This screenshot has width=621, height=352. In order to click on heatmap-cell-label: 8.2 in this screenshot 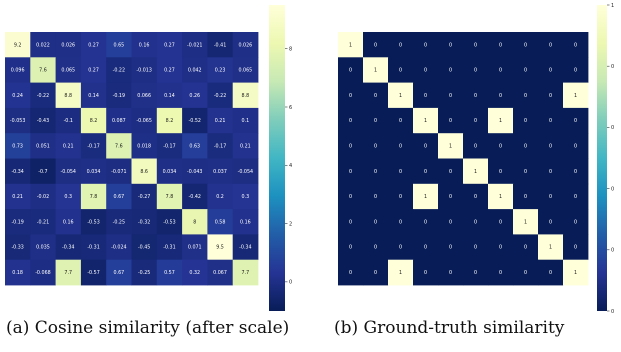, I will do `click(170, 121)`.